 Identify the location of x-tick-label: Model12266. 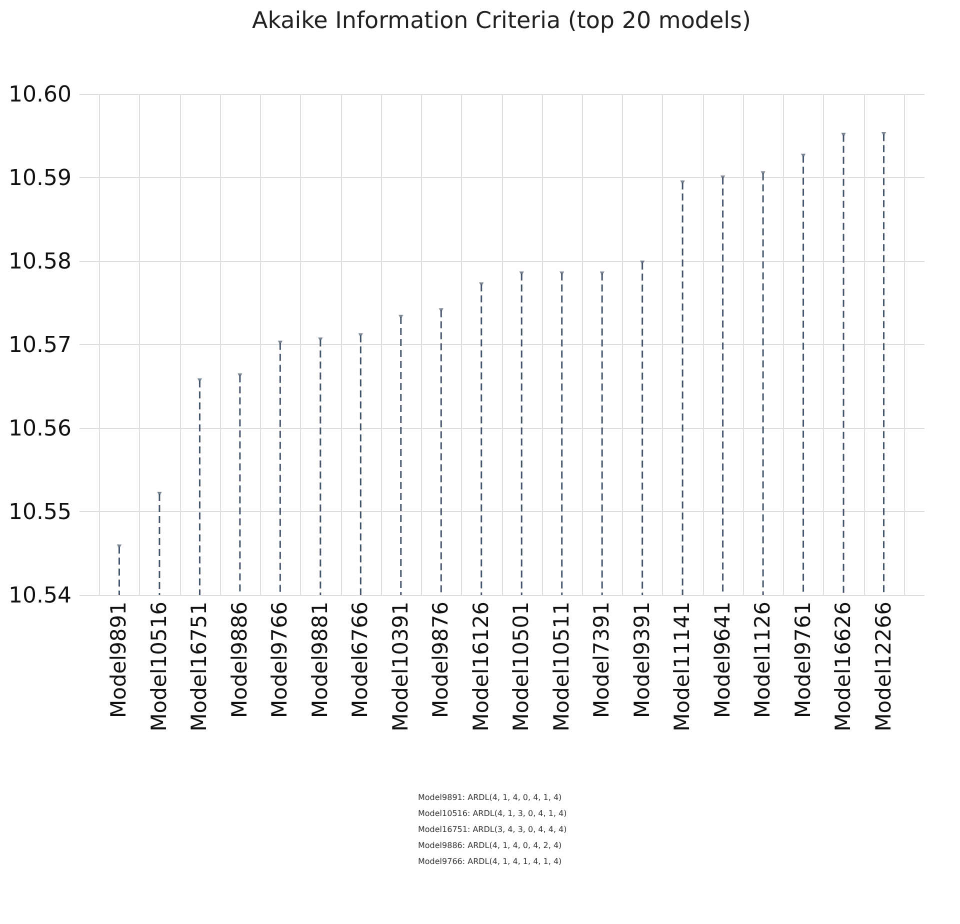
(883, 667).